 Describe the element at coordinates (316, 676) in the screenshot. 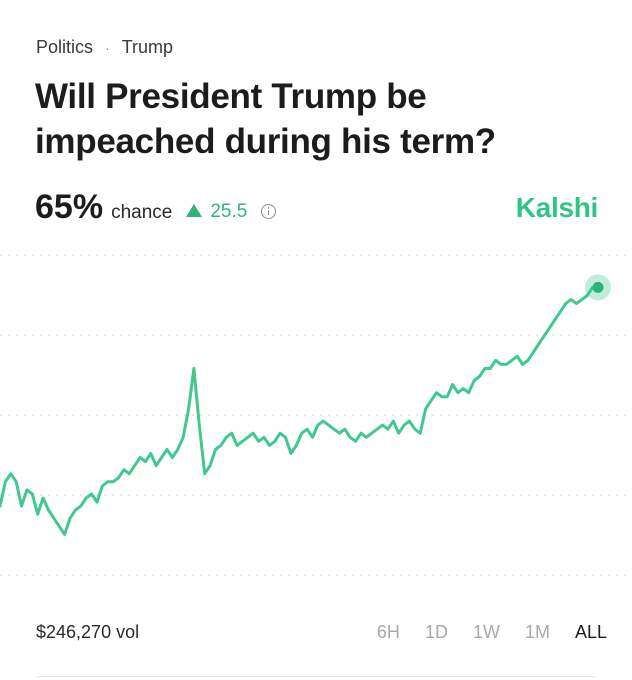

I see `divider` at that location.